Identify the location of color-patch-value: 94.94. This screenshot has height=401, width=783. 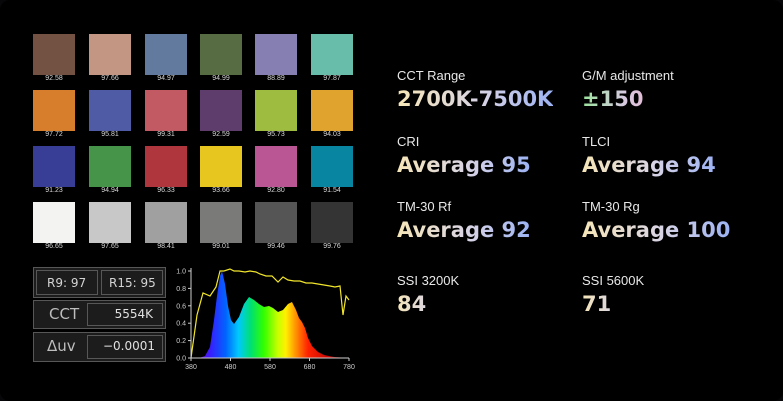
(110, 190).